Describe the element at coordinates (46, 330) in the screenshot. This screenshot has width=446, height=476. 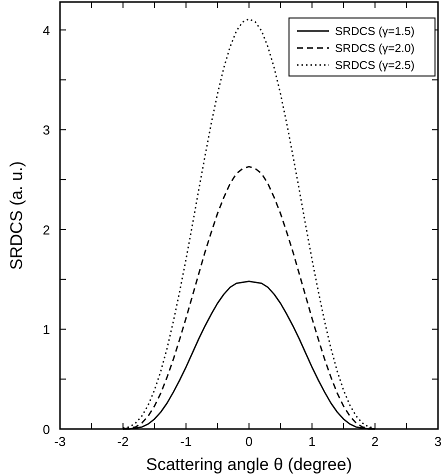
I see `y-tick-label: 1` at that location.